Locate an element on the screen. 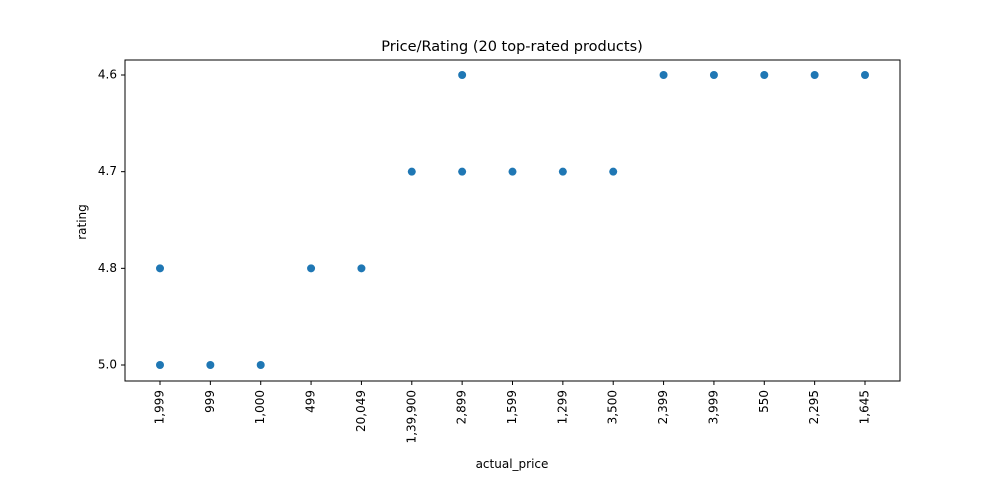 The image size is (1000, 500). y-tick-label: 4.7 is located at coordinates (107, 171).